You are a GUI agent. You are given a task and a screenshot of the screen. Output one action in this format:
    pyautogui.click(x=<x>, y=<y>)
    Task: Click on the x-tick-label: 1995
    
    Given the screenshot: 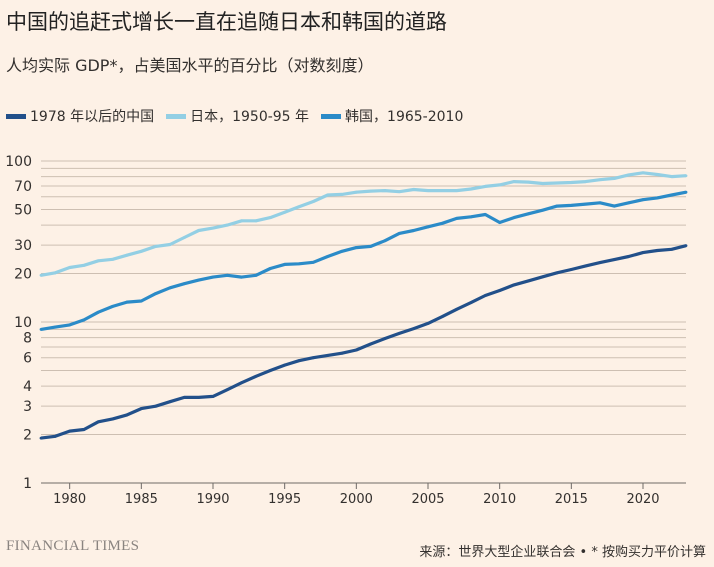 What is the action you would take?
    pyautogui.click(x=284, y=499)
    